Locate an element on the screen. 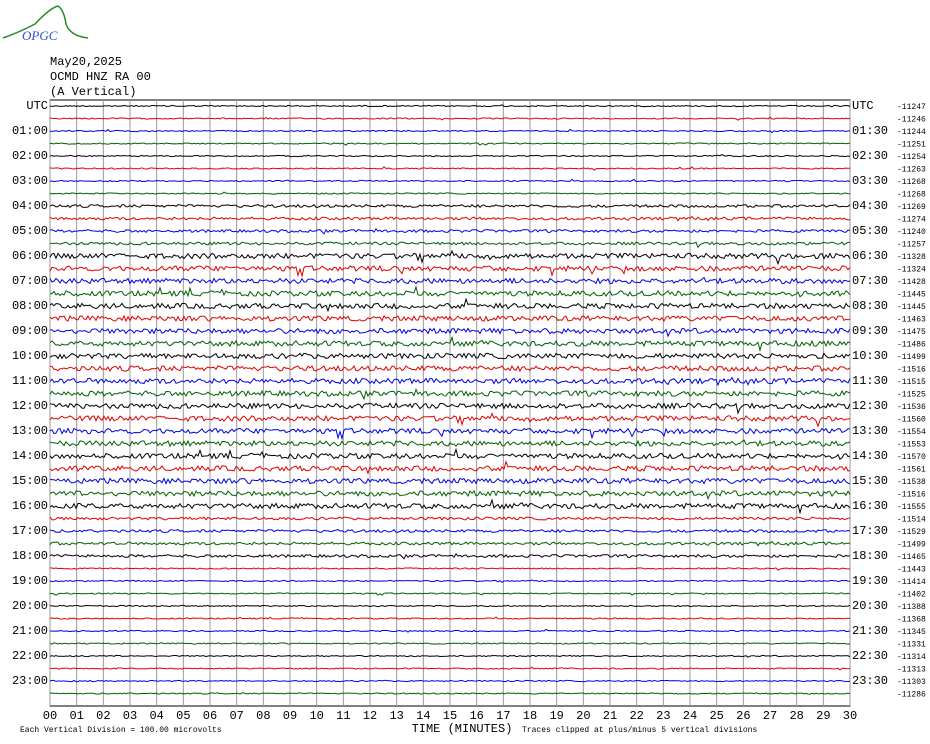 The width and height of the screenshot is (930, 744). x-tick-label: 14 is located at coordinates (423, 716).